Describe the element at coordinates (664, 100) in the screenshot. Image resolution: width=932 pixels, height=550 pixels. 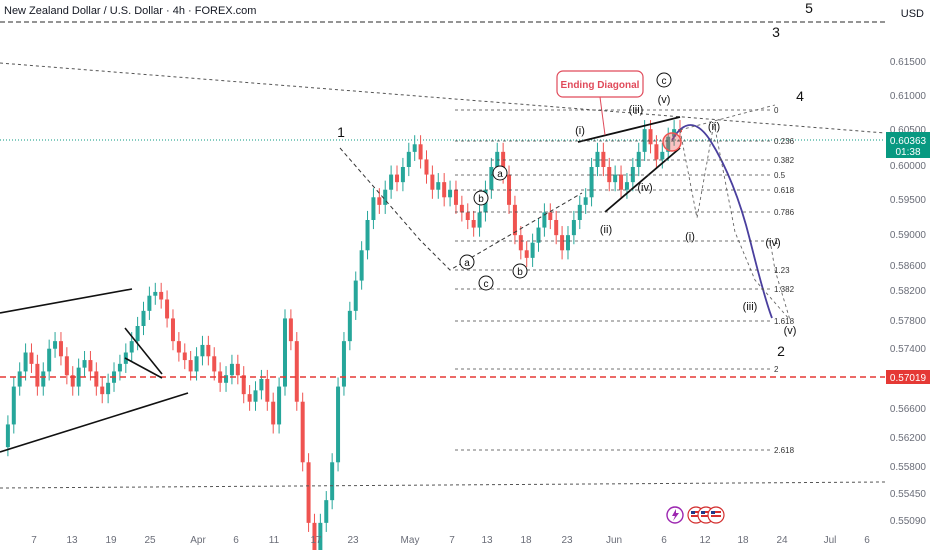
I see `wave-label: (v)` at that location.